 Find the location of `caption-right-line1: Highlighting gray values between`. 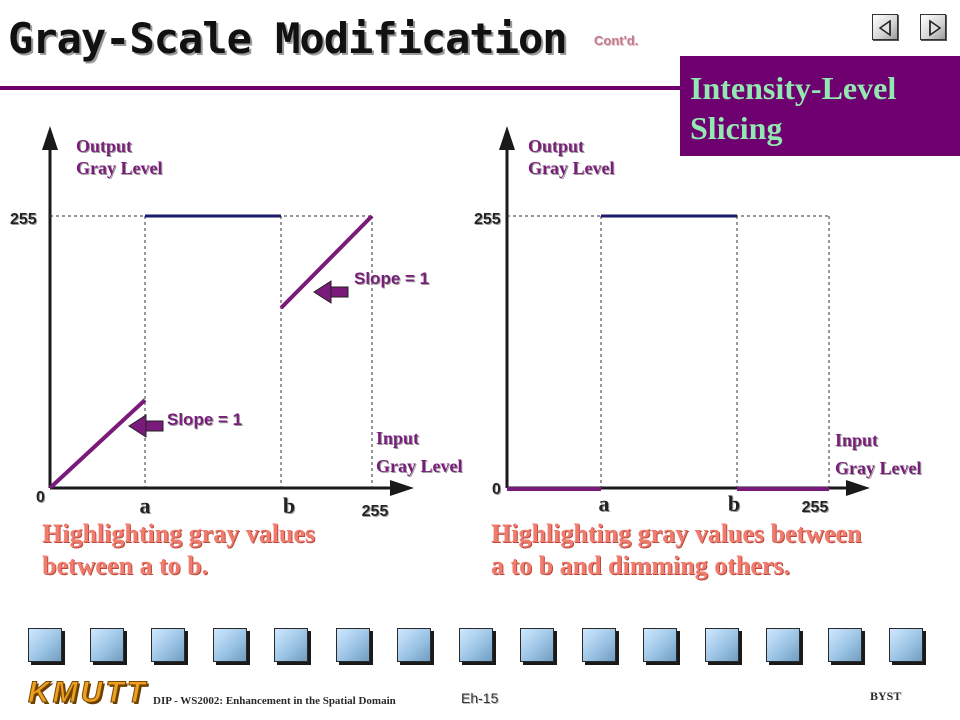

caption-right-line1: Highlighting gray values between is located at coordinates (676, 533).